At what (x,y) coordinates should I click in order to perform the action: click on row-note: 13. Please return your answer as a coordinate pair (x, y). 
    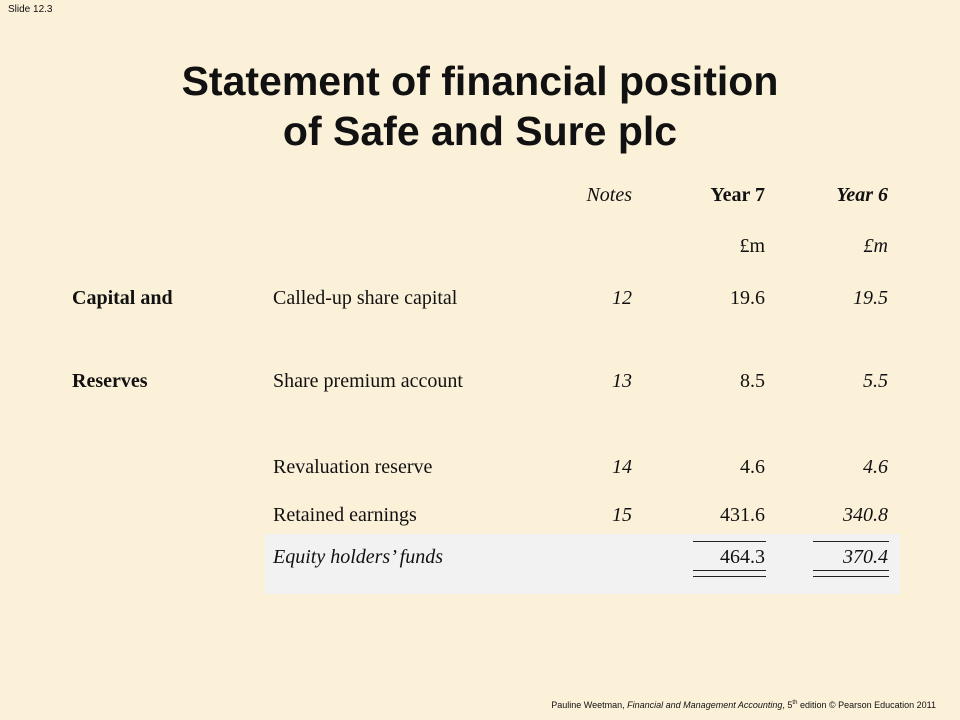
    Looking at the image, I should click on (622, 381).